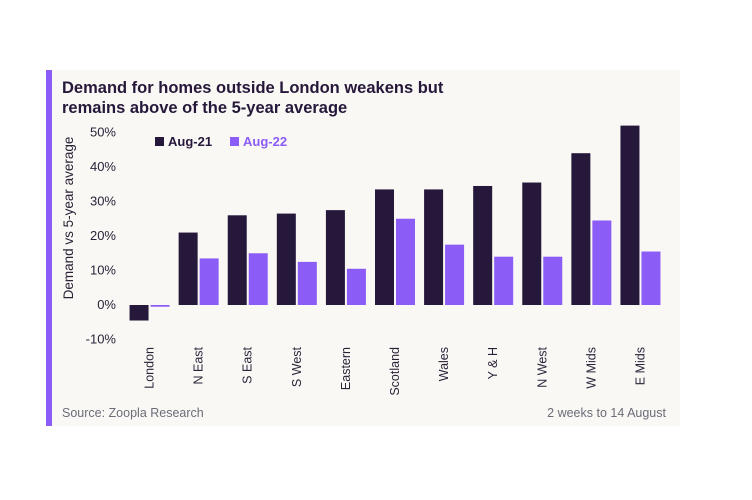 This screenshot has width=752, height=500. Describe the element at coordinates (199, 365) in the screenshot. I see `x-category-label: N East` at that location.